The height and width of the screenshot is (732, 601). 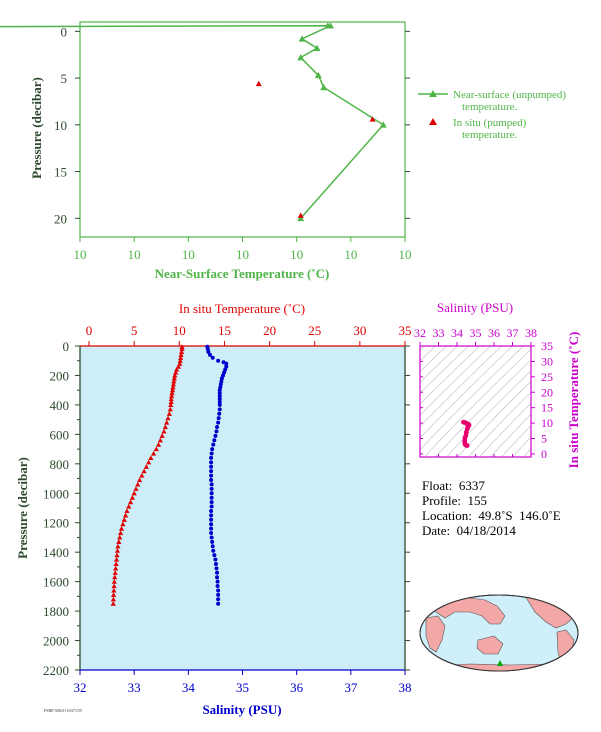 I want to click on main-sal-tick-label: 38, so click(x=405, y=687).